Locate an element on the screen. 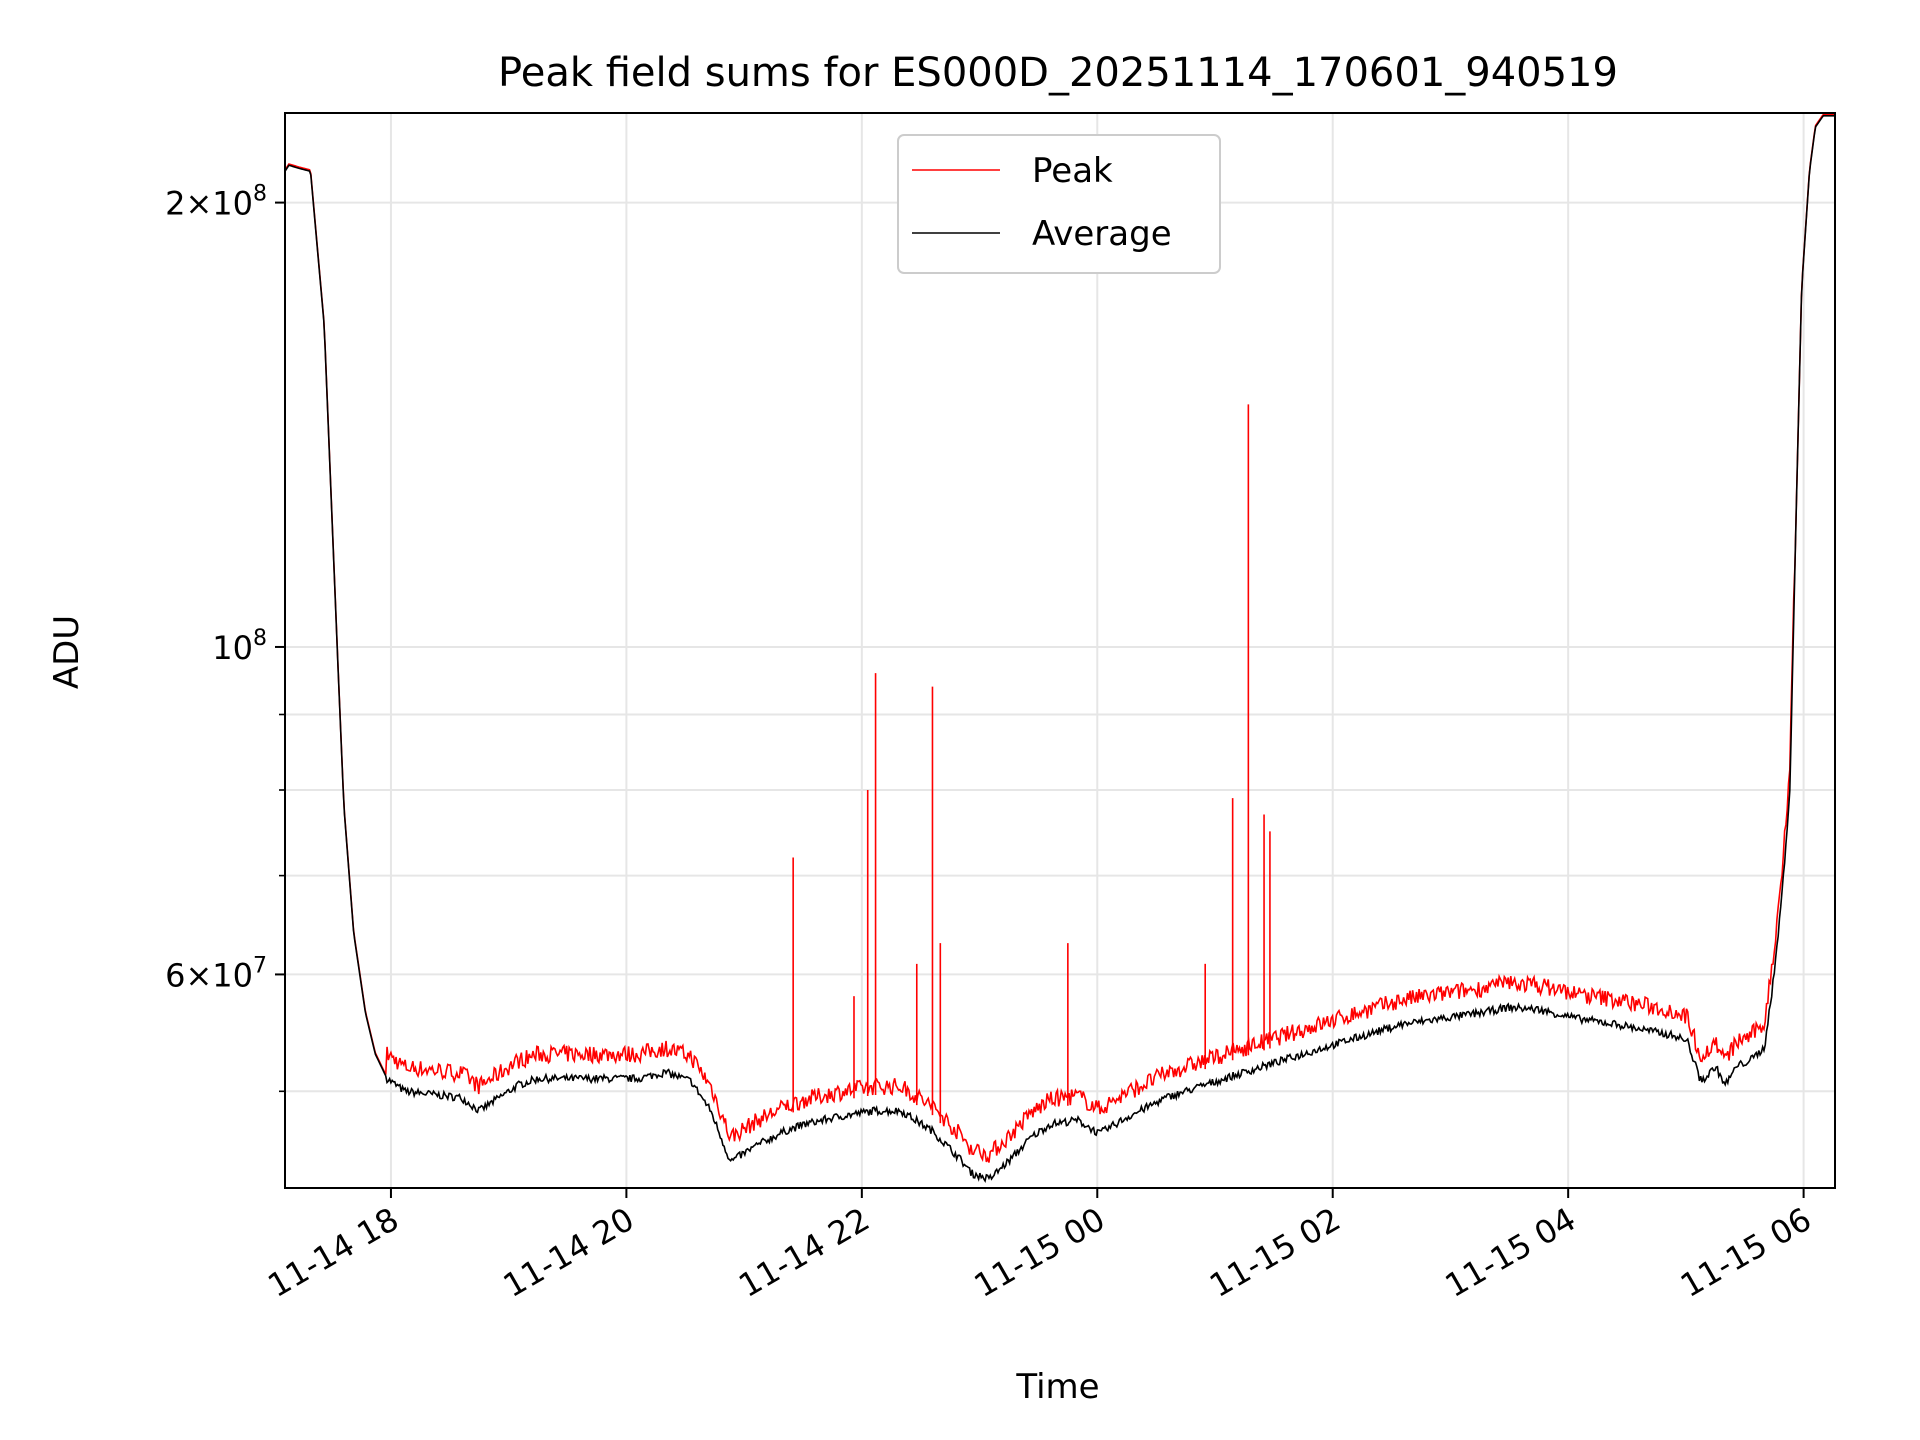  x-tick-label: 11-15 00 is located at coordinates (1040, 1252).